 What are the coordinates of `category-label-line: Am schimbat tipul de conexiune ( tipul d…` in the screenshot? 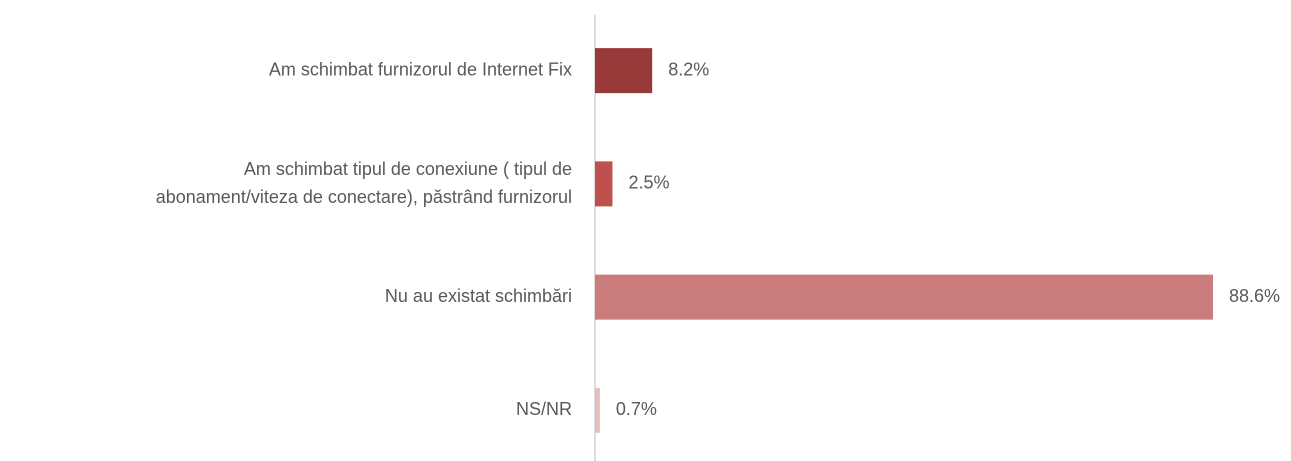 It's located at (408, 169).